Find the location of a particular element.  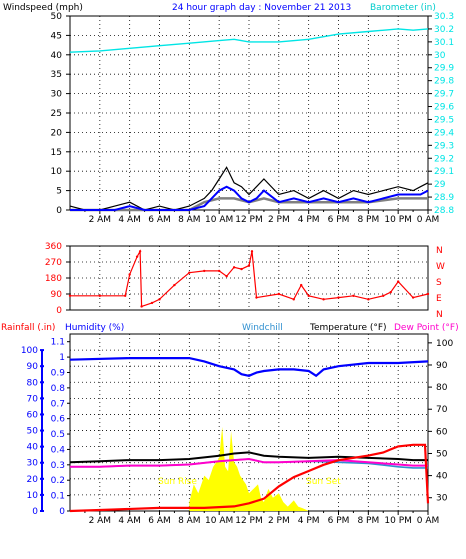

temperature-tick-label: 40 is located at coordinates (442, 477).